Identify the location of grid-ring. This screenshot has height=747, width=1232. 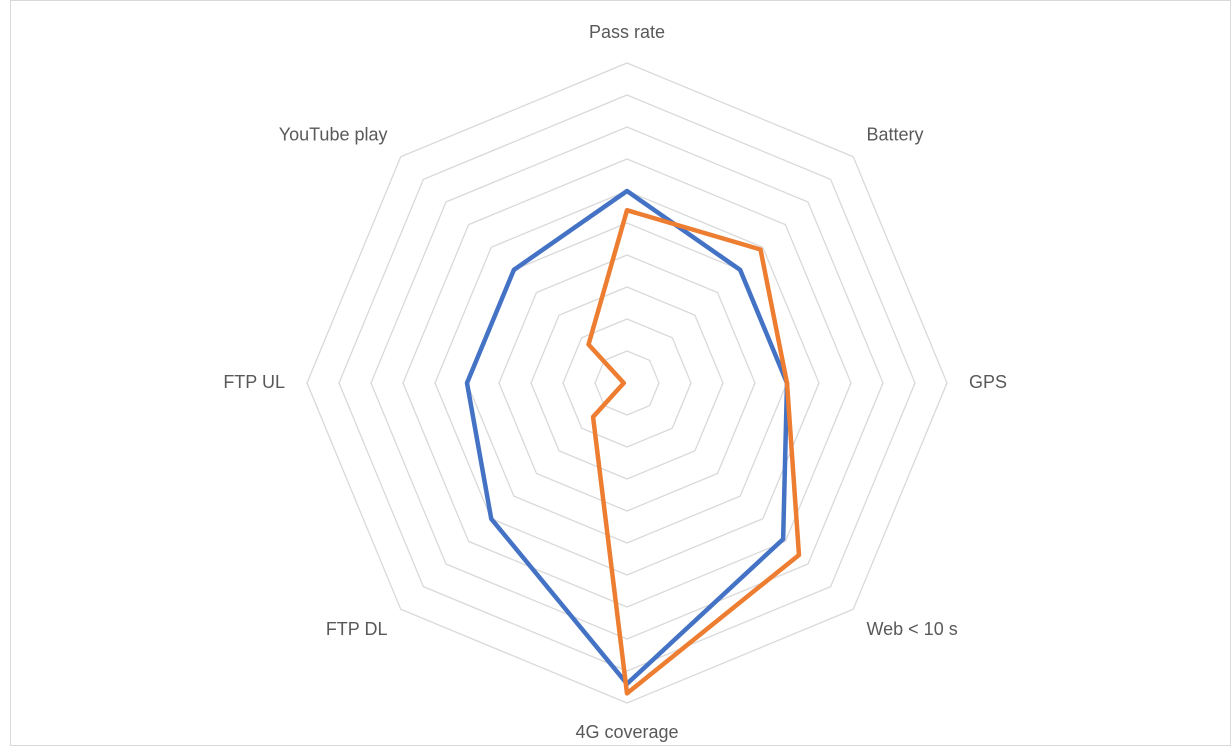
(627, 383).